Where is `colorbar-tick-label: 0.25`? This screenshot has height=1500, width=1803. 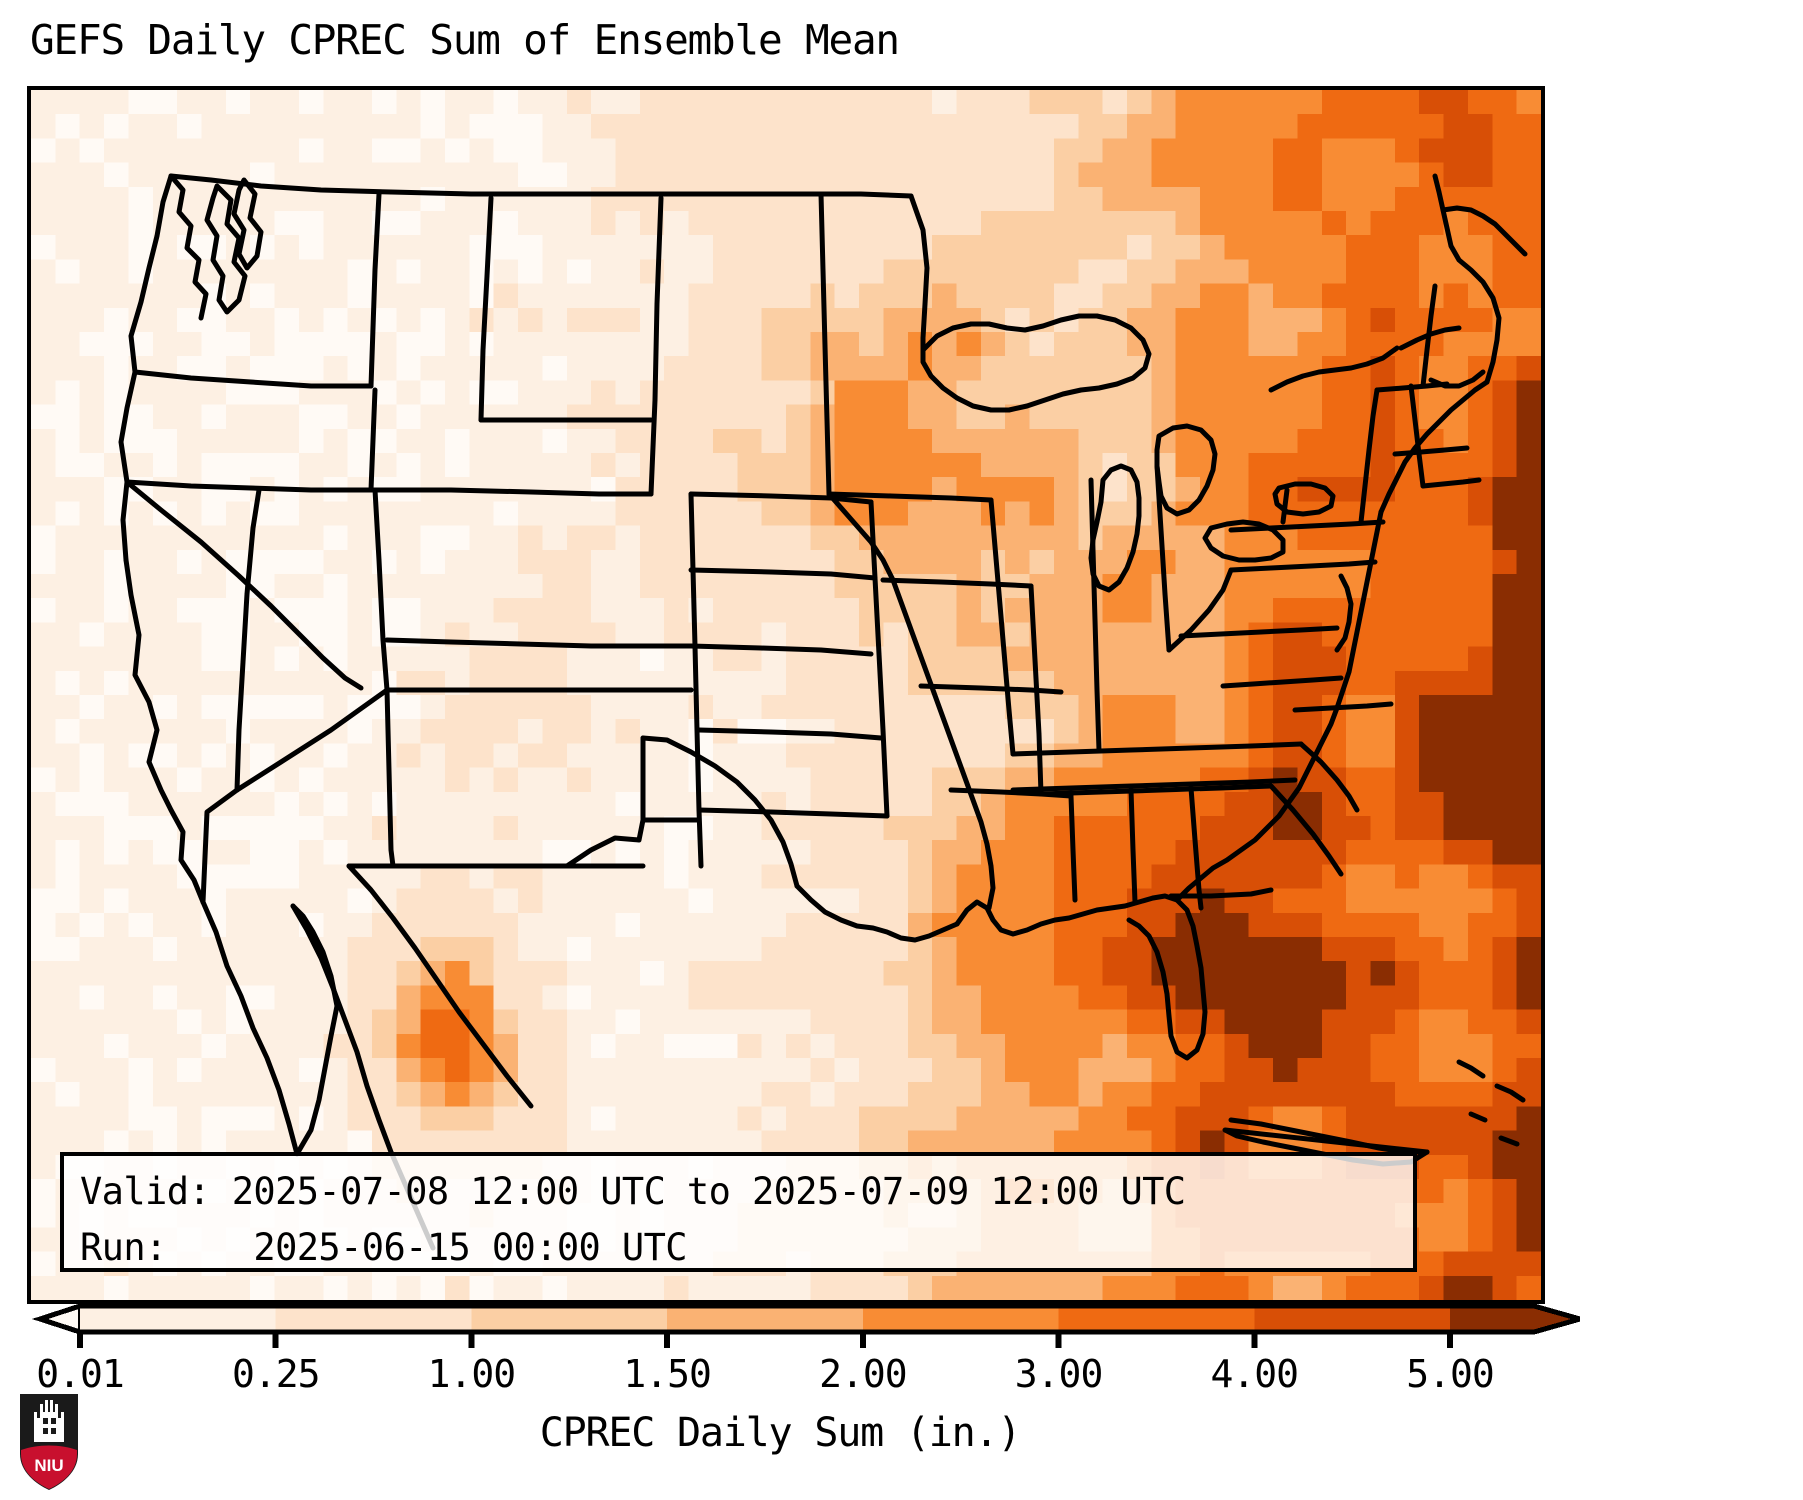 colorbar-tick-label: 0.25 is located at coordinates (276, 1374).